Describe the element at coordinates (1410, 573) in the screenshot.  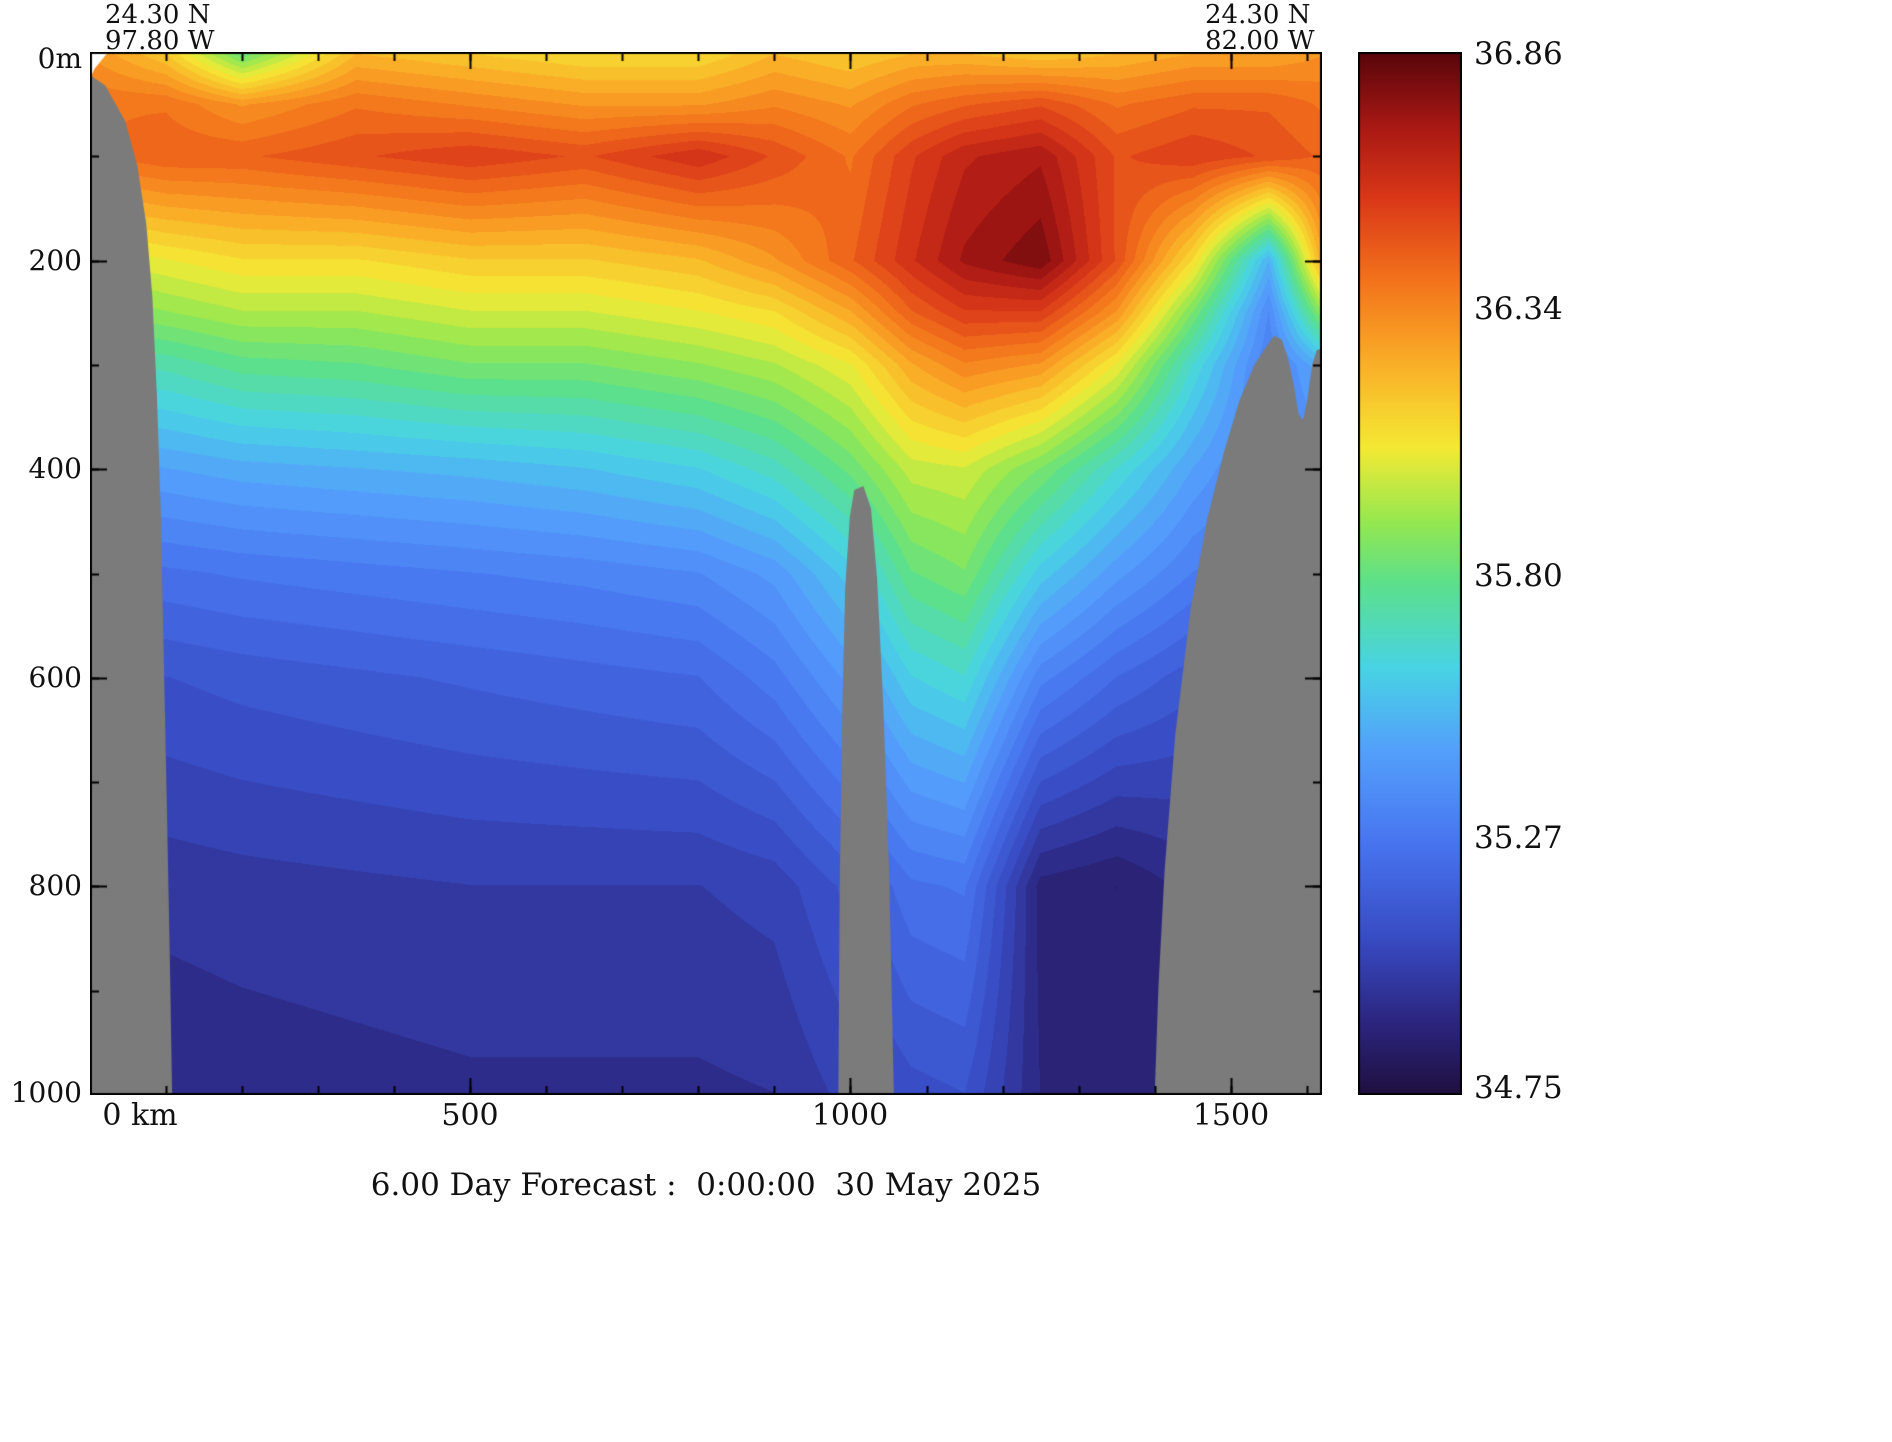
I see `colorbar` at that location.